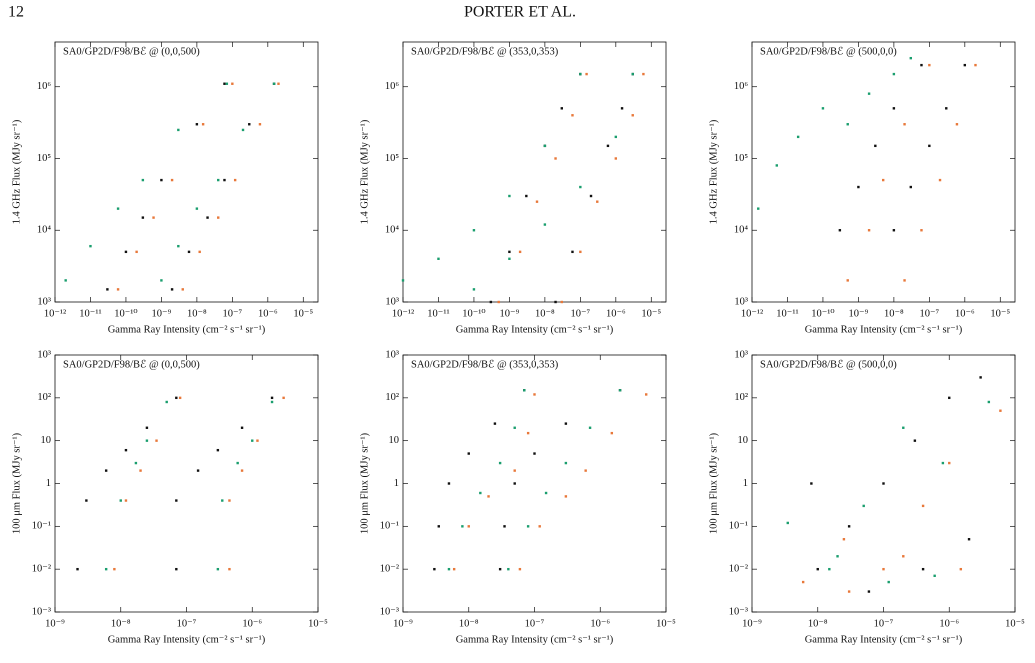 Image resolution: width=1035 pixels, height=663 pixels. Describe the element at coordinates (473, 313) in the screenshot. I see `x-tick-label: 10⁻¹⁰` at that location.